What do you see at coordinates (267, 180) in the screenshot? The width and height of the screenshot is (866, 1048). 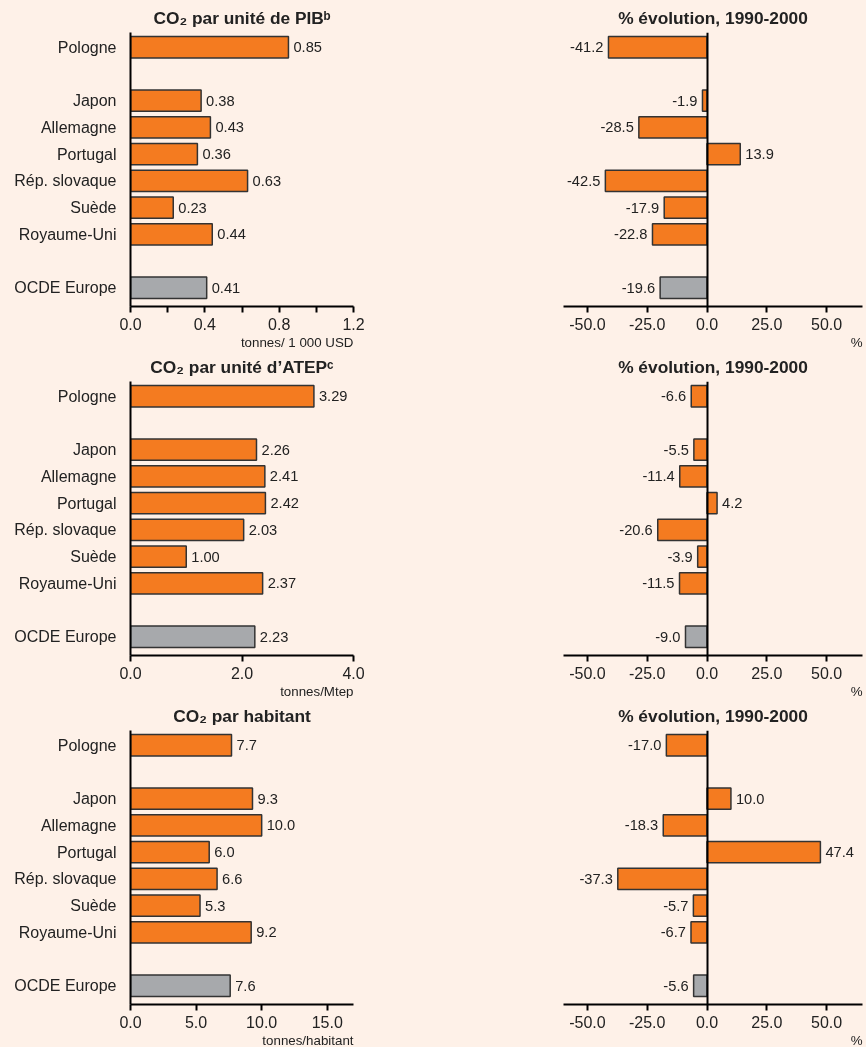 I see `data-label: 0.63` at bounding box center [267, 180].